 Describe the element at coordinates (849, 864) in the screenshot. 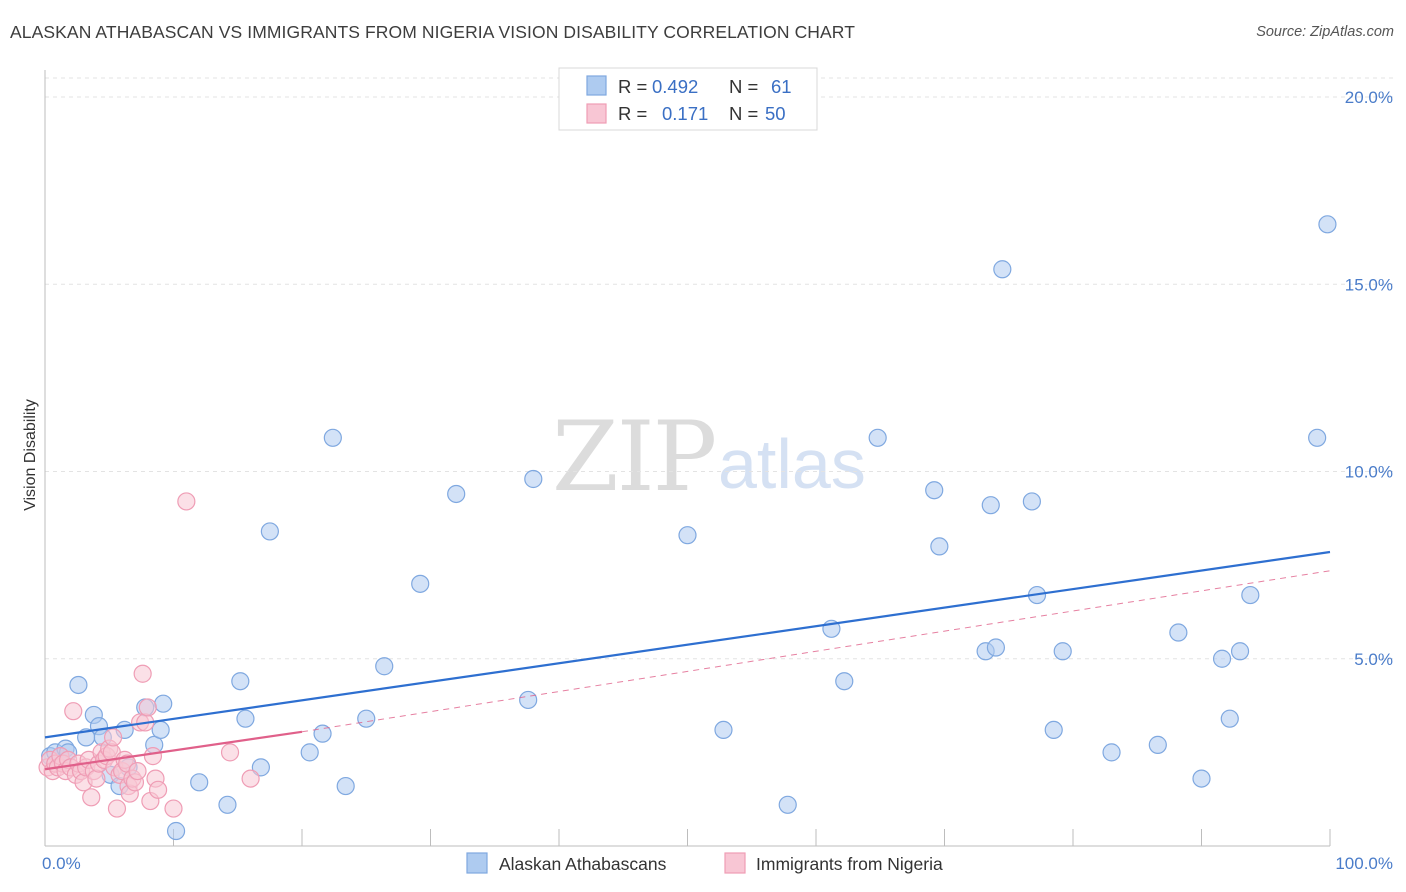

I see `series-legend-label-nigeria: Immigrants from Nigeria` at that location.